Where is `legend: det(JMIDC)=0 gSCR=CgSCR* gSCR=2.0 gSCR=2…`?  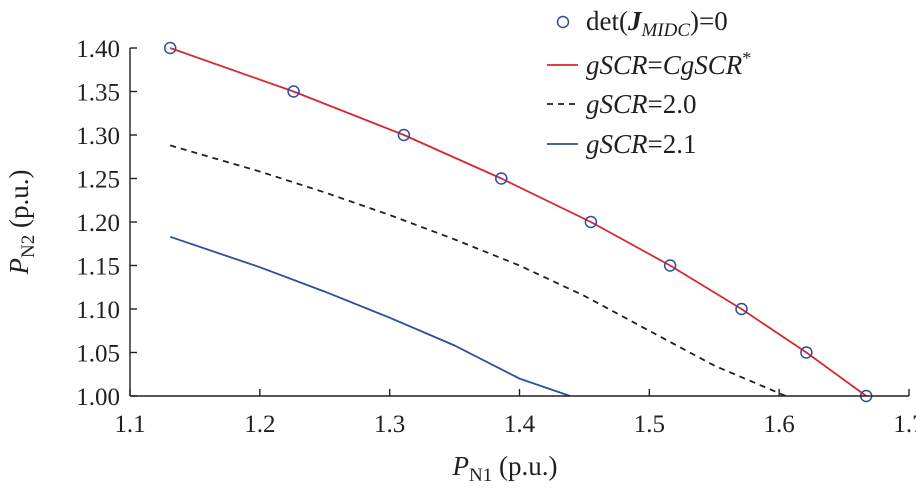
legend: det(JMIDC)=0 gSCR=CgSCR* gSCR=2.0 gSCR=2… is located at coordinates (649, 82).